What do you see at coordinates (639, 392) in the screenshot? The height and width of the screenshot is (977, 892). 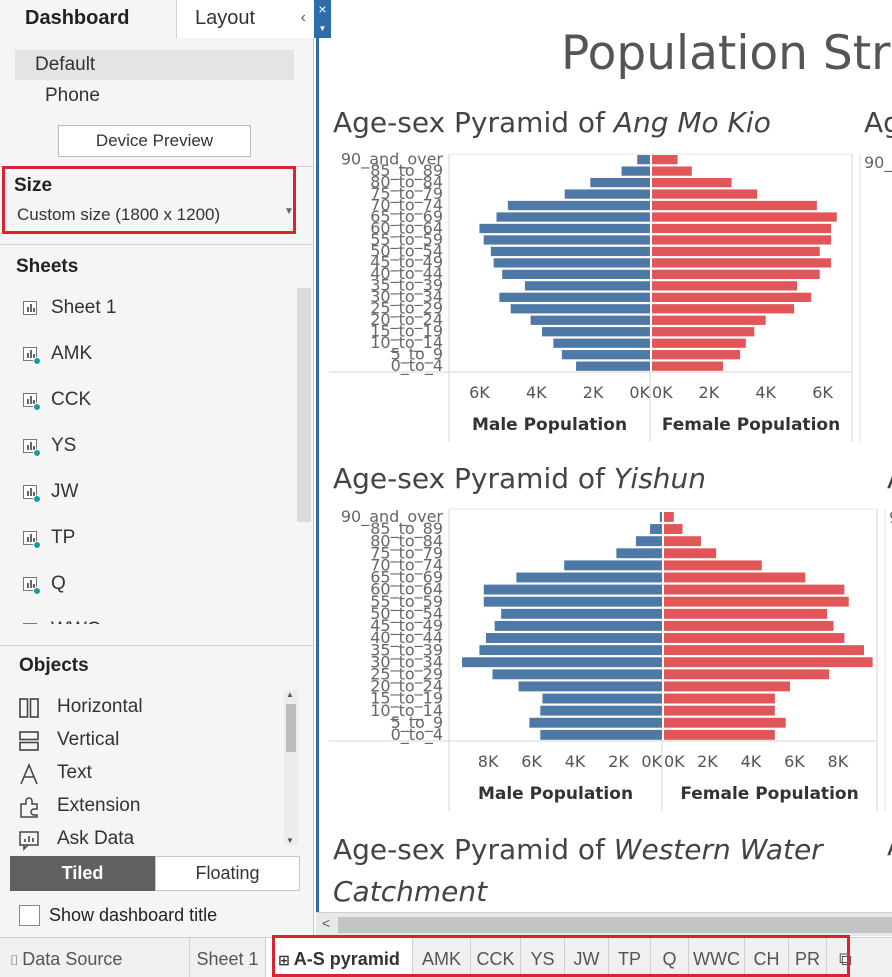 I see `x-tick-label: 0K` at bounding box center [639, 392].